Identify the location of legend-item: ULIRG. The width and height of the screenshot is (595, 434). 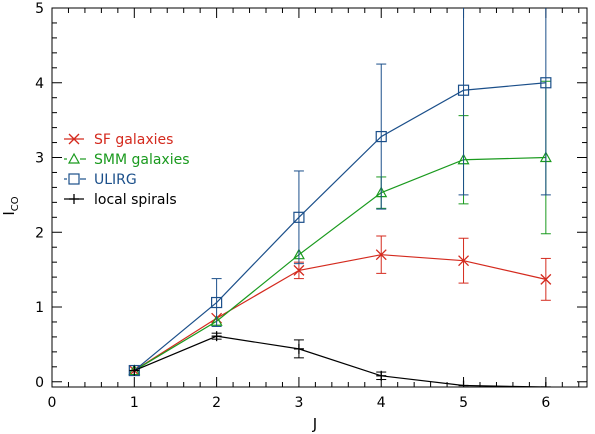
(100, 180).